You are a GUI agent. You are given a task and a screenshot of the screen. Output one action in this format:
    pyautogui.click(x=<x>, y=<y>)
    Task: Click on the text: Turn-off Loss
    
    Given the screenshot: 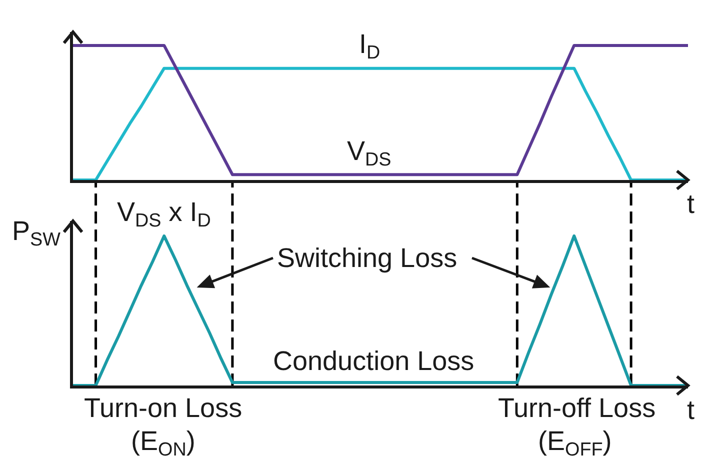 What is the action you would take?
    pyautogui.click(x=577, y=408)
    